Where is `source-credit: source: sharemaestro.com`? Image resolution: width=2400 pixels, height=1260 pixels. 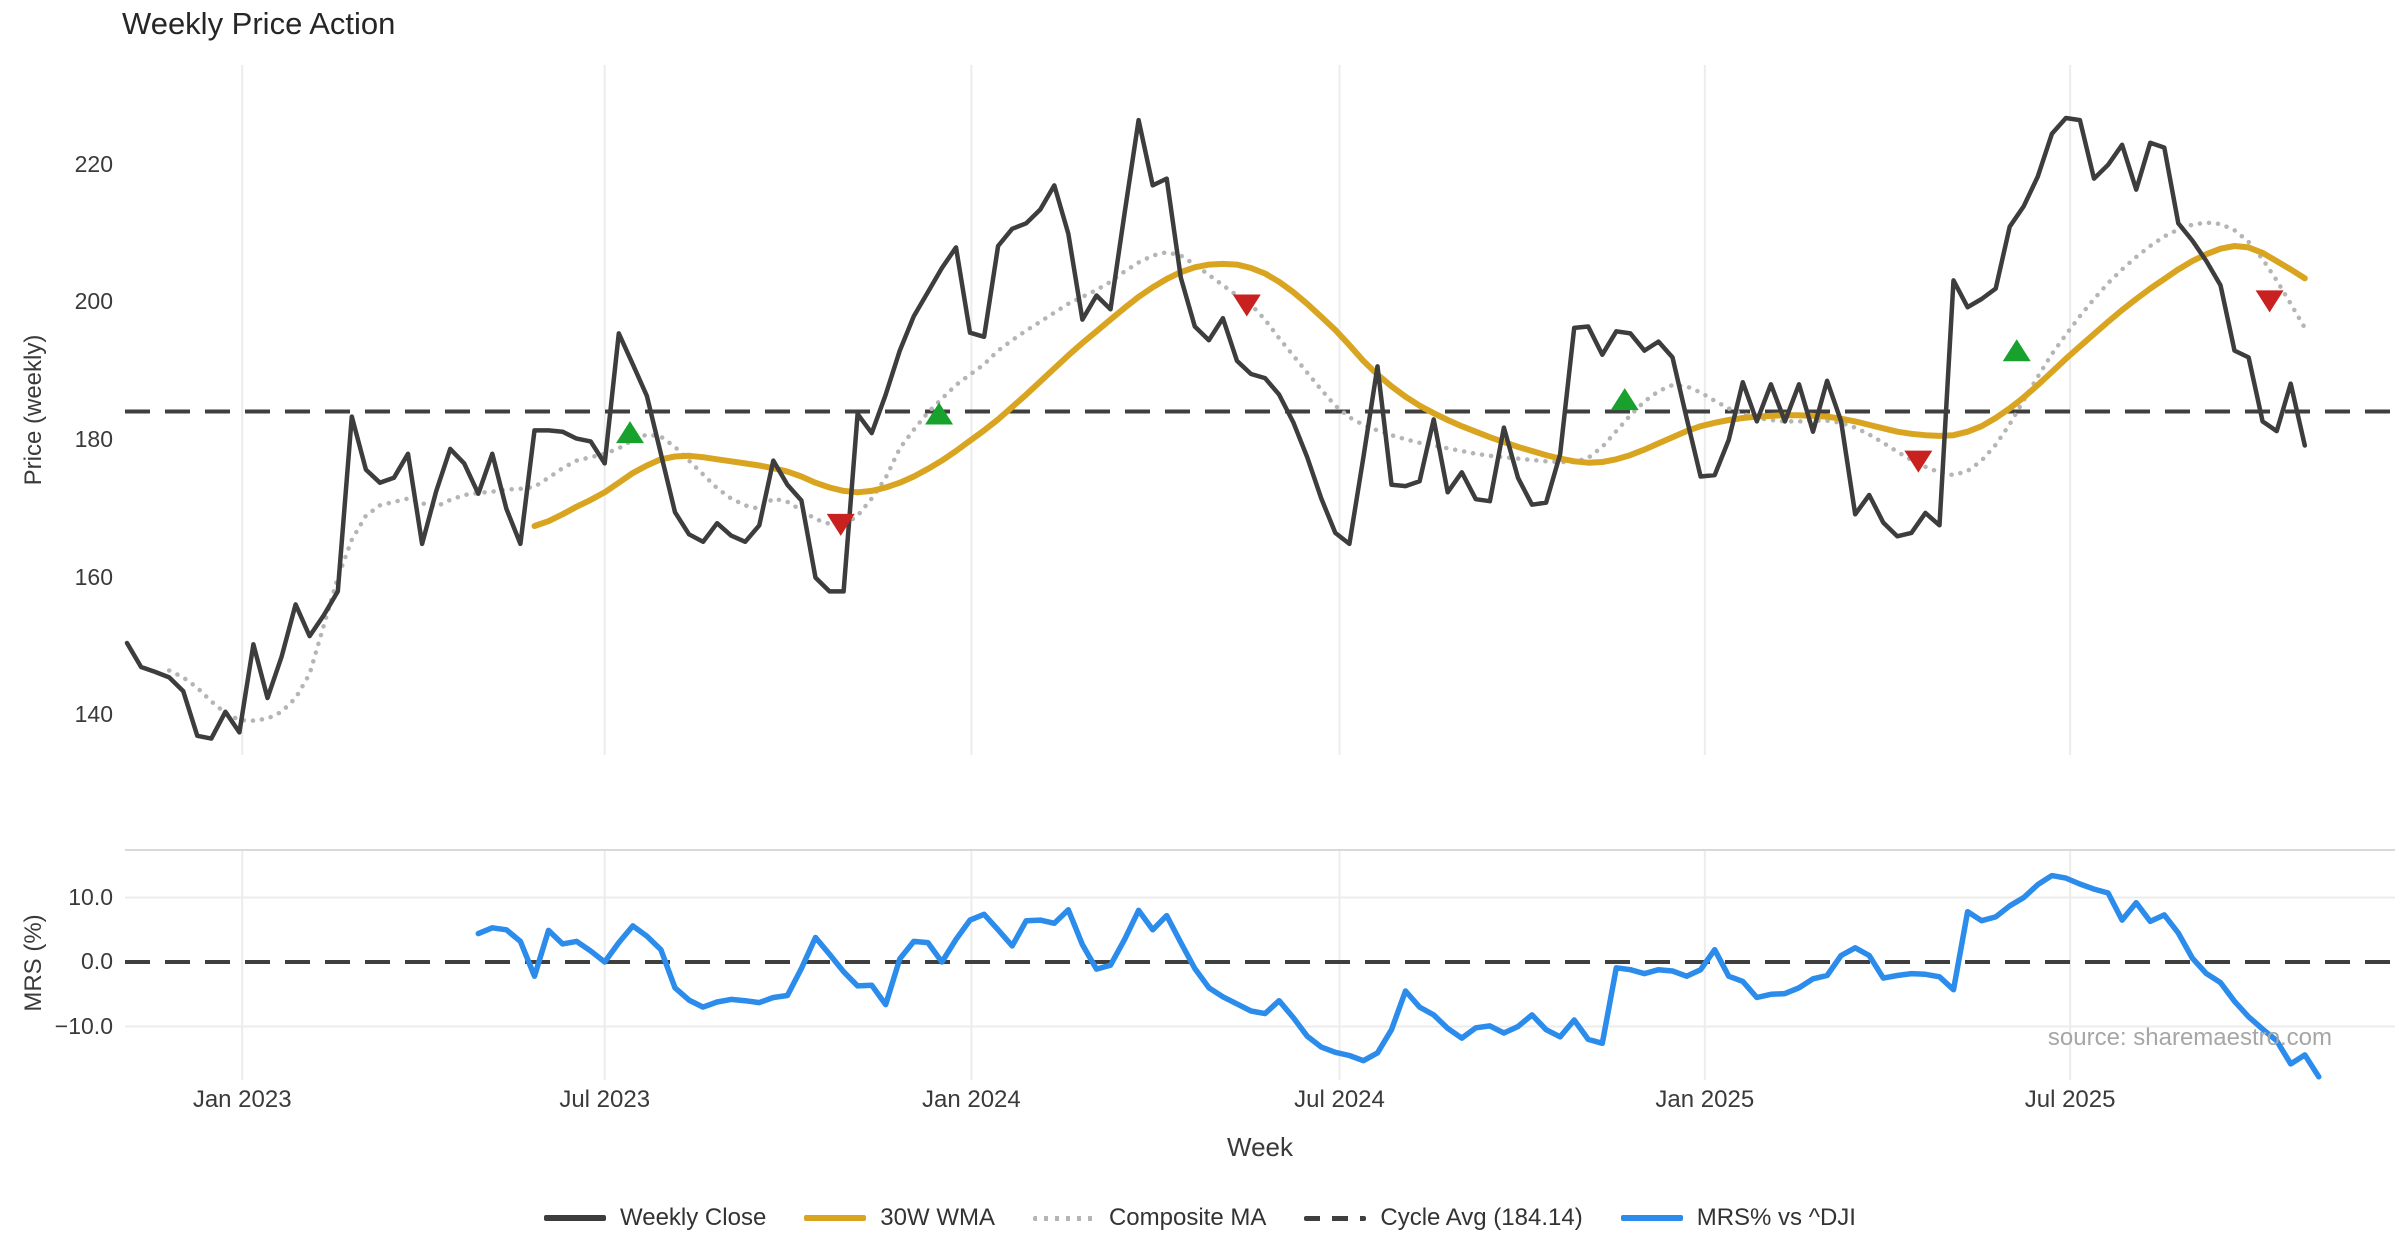
source-credit: source: sharemaestro.com is located at coordinates (2189, 1037).